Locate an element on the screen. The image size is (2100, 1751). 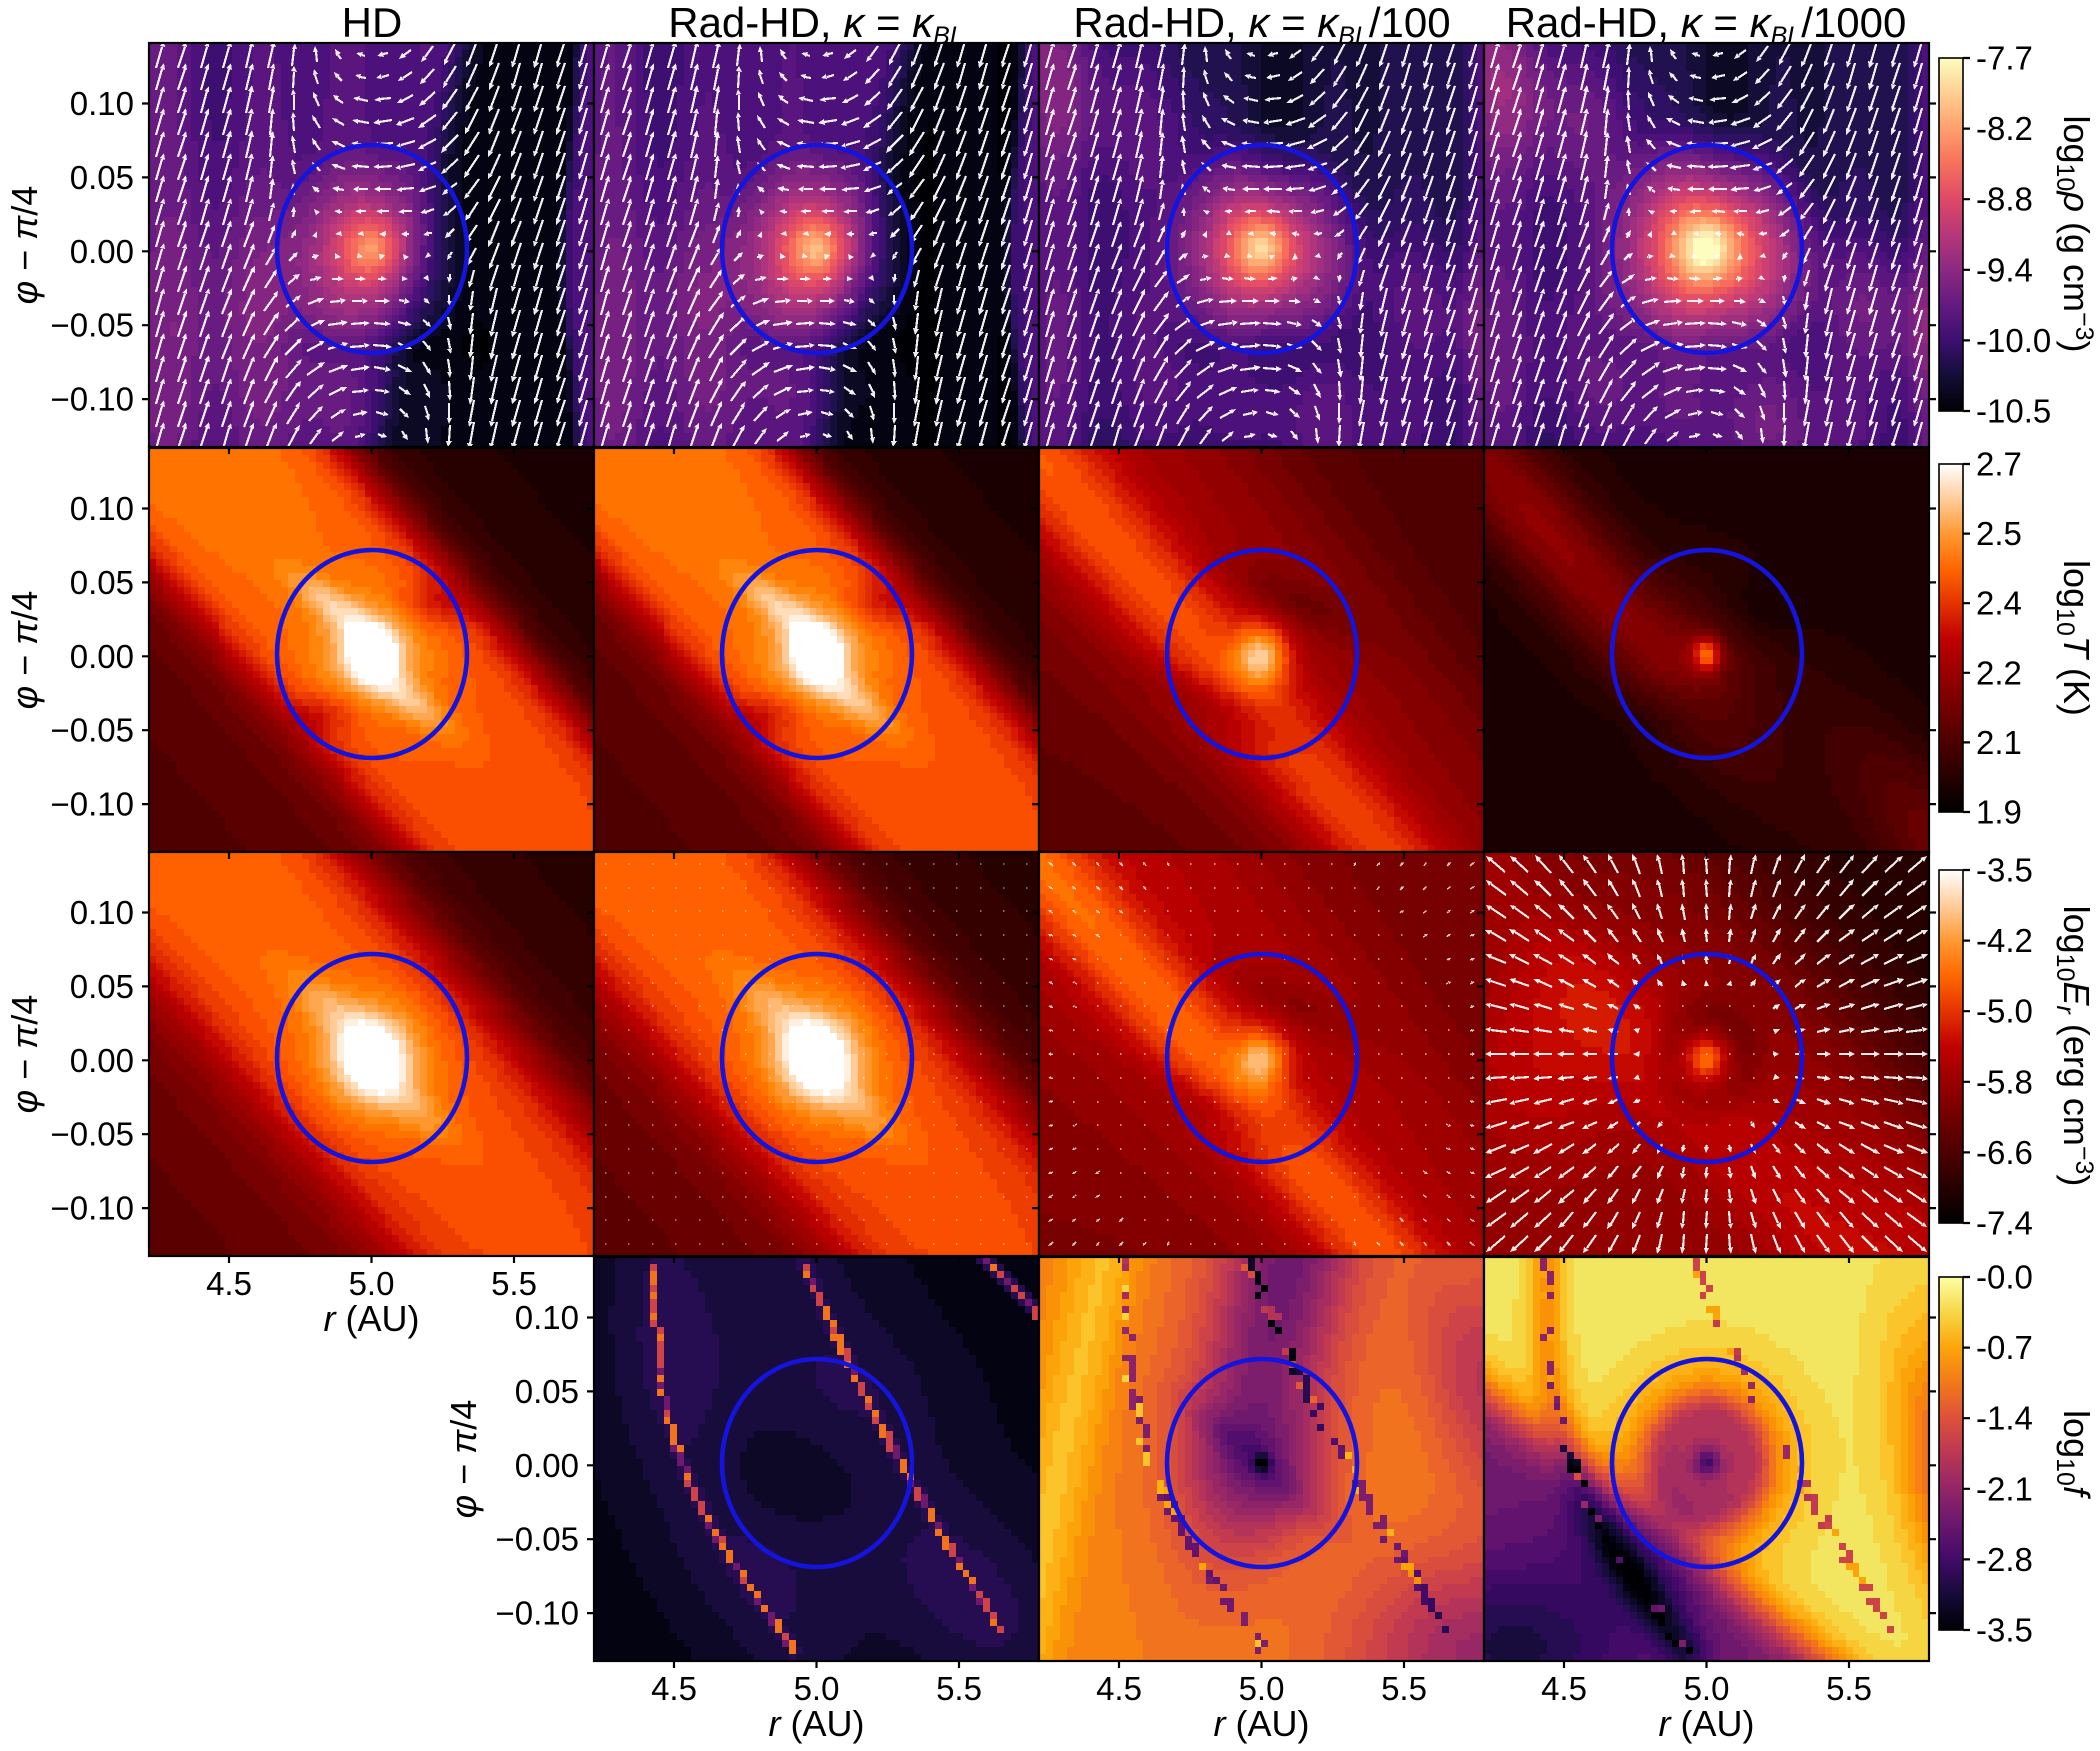
svg-text: -0.0 is located at coordinates (2004, 1277).